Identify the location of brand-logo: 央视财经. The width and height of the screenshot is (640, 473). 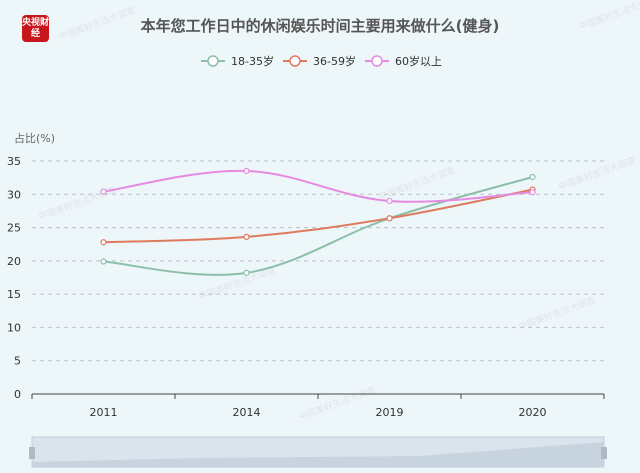
(35, 28).